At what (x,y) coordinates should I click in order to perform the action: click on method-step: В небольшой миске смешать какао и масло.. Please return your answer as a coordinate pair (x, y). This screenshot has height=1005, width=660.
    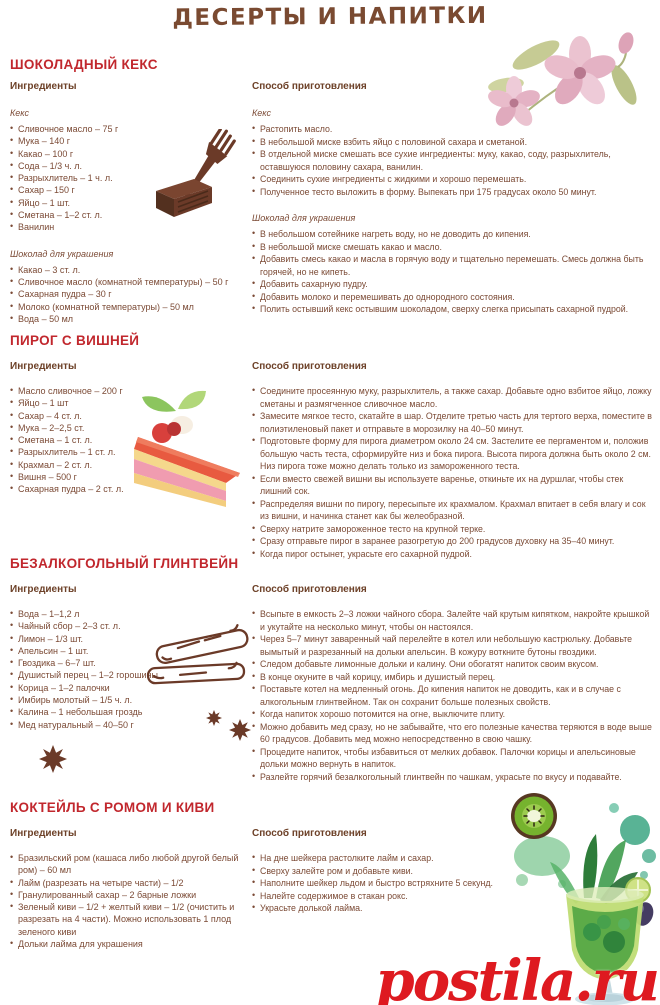
    Looking at the image, I should click on (452, 247).